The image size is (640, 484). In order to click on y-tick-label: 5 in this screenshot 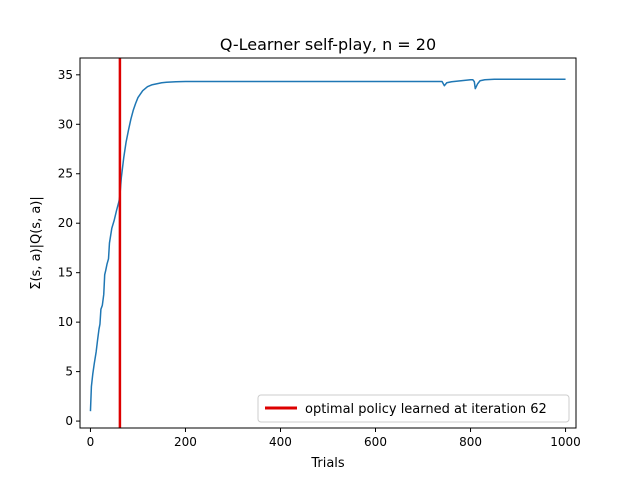, I will do `click(69, 372)`.